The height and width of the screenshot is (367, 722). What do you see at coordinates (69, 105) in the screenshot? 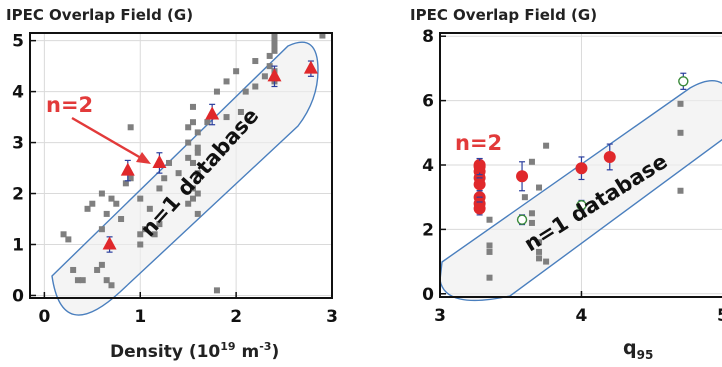
I see `left-annotation-n2: n=2` at bounding box center [69, 105].